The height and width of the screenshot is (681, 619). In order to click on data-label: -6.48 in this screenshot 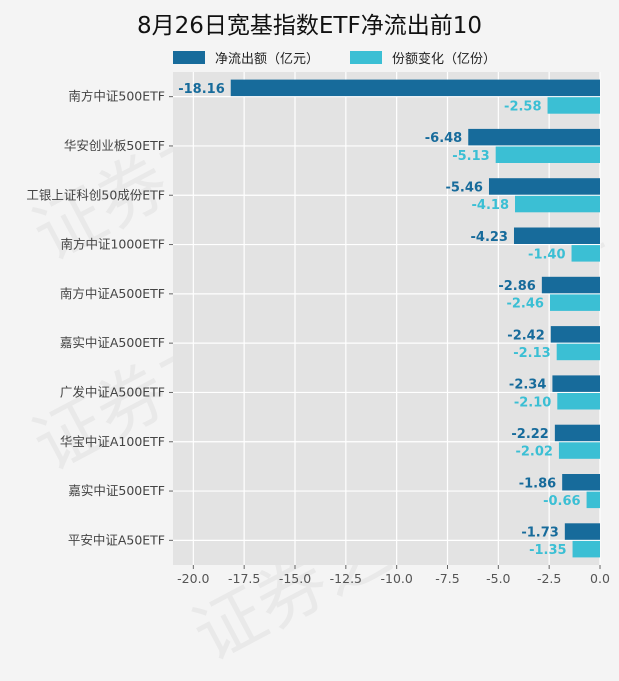, I will do `click(443, 138)`.